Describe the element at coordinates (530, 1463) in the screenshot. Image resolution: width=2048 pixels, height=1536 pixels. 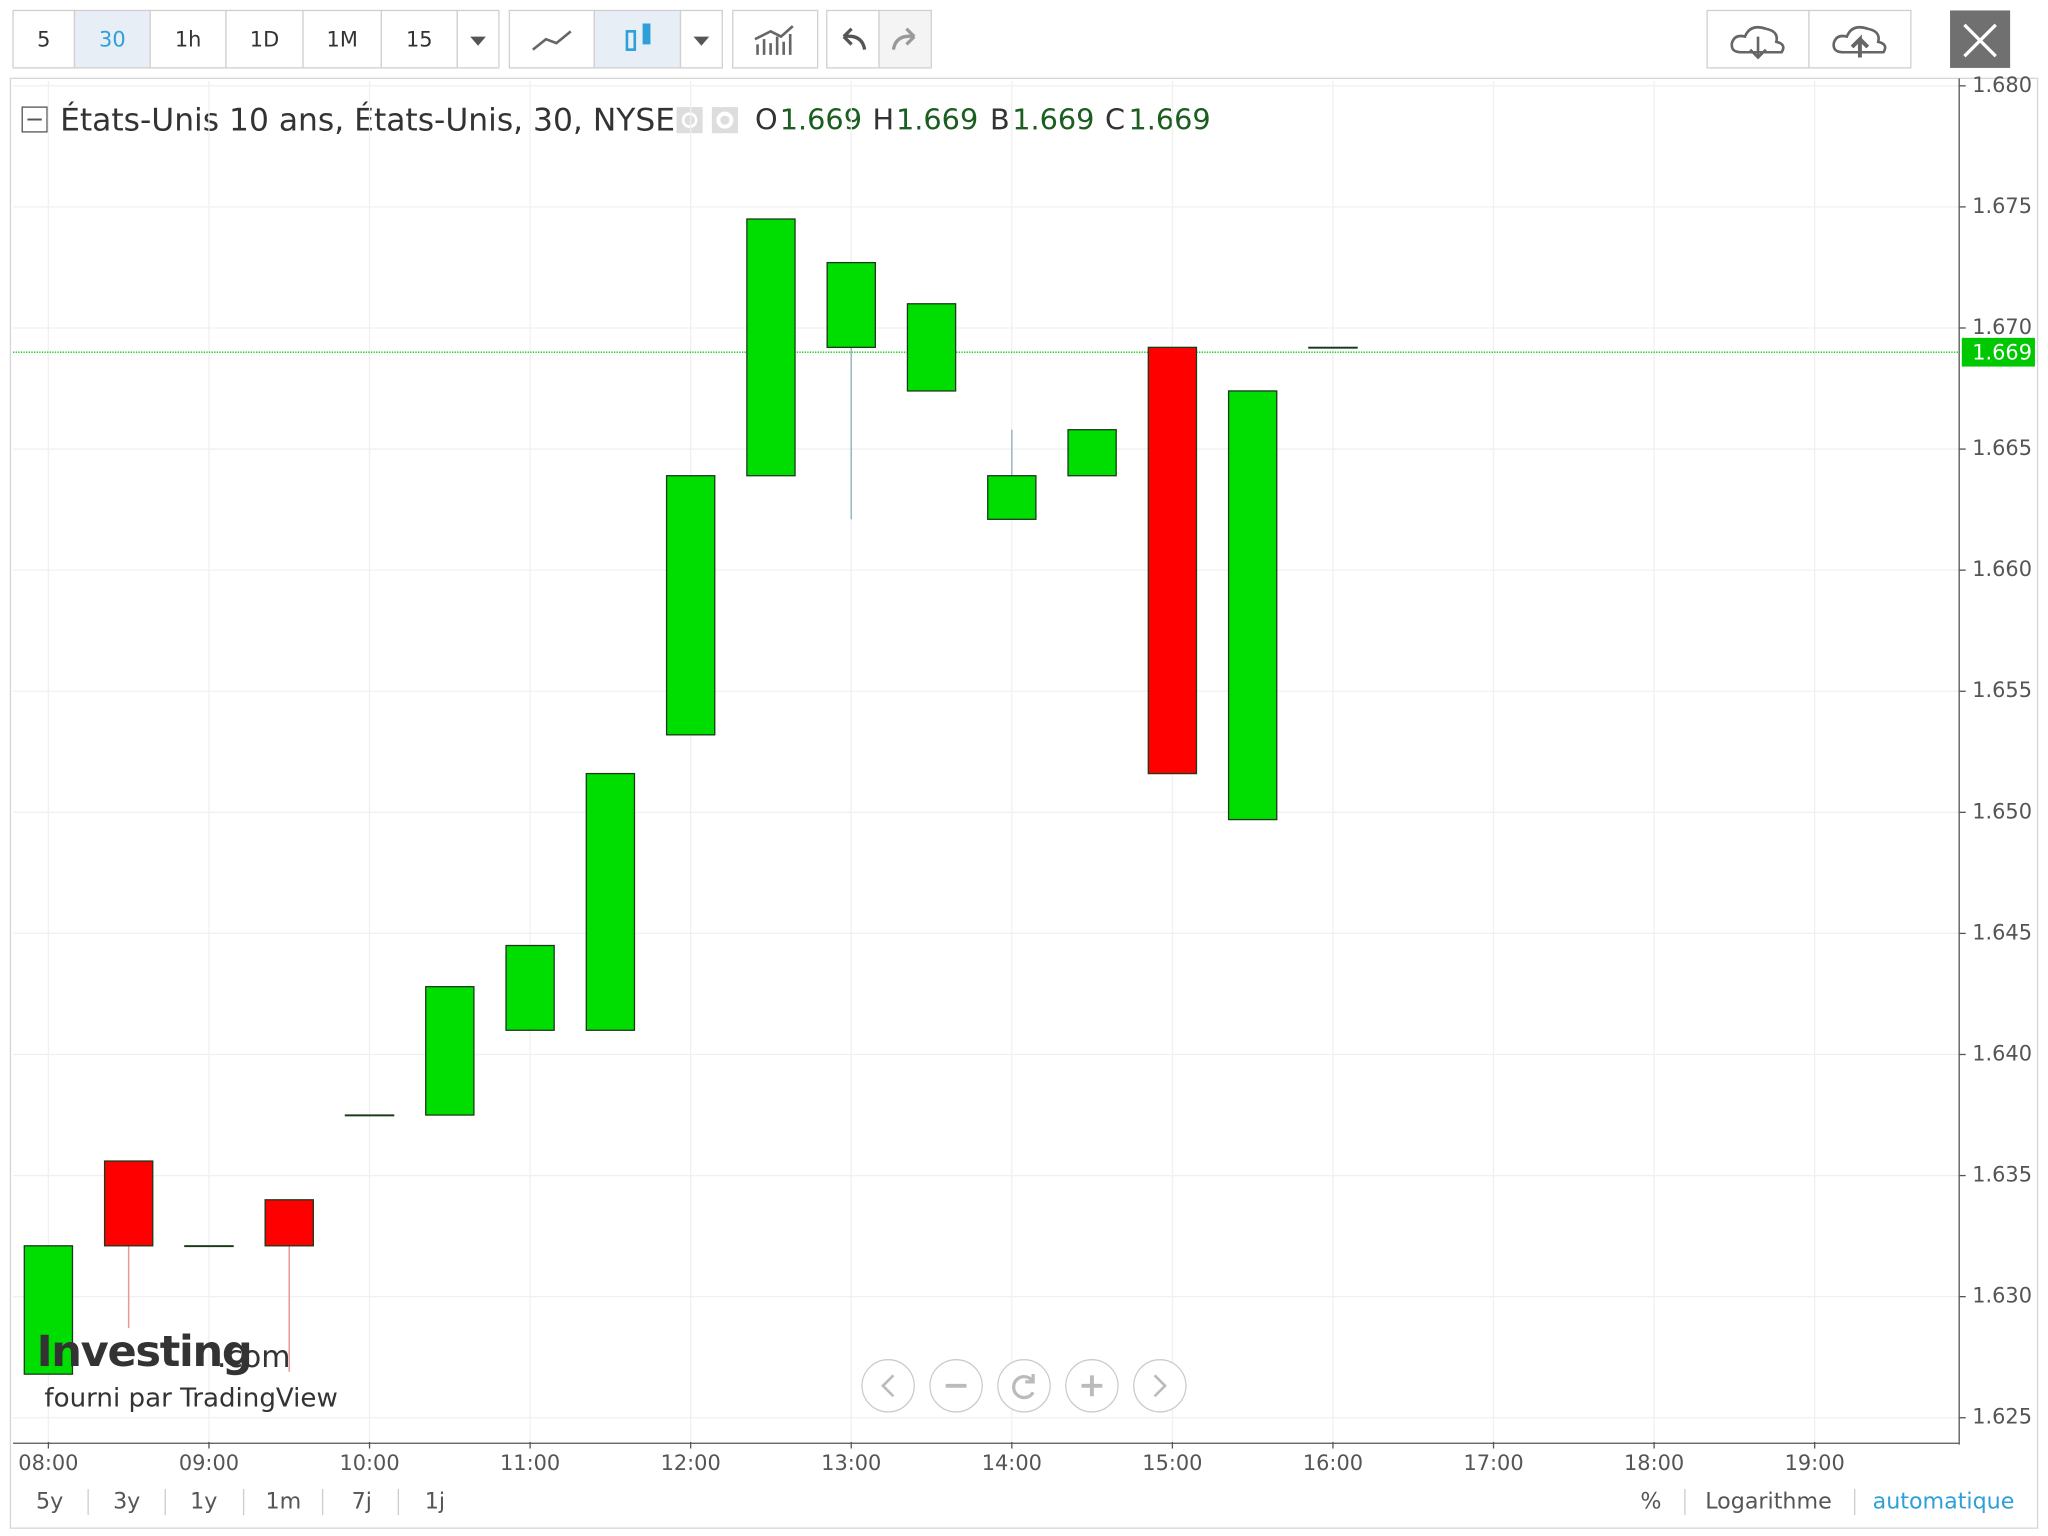
I see `x-tick-label: 11:00` at that location.